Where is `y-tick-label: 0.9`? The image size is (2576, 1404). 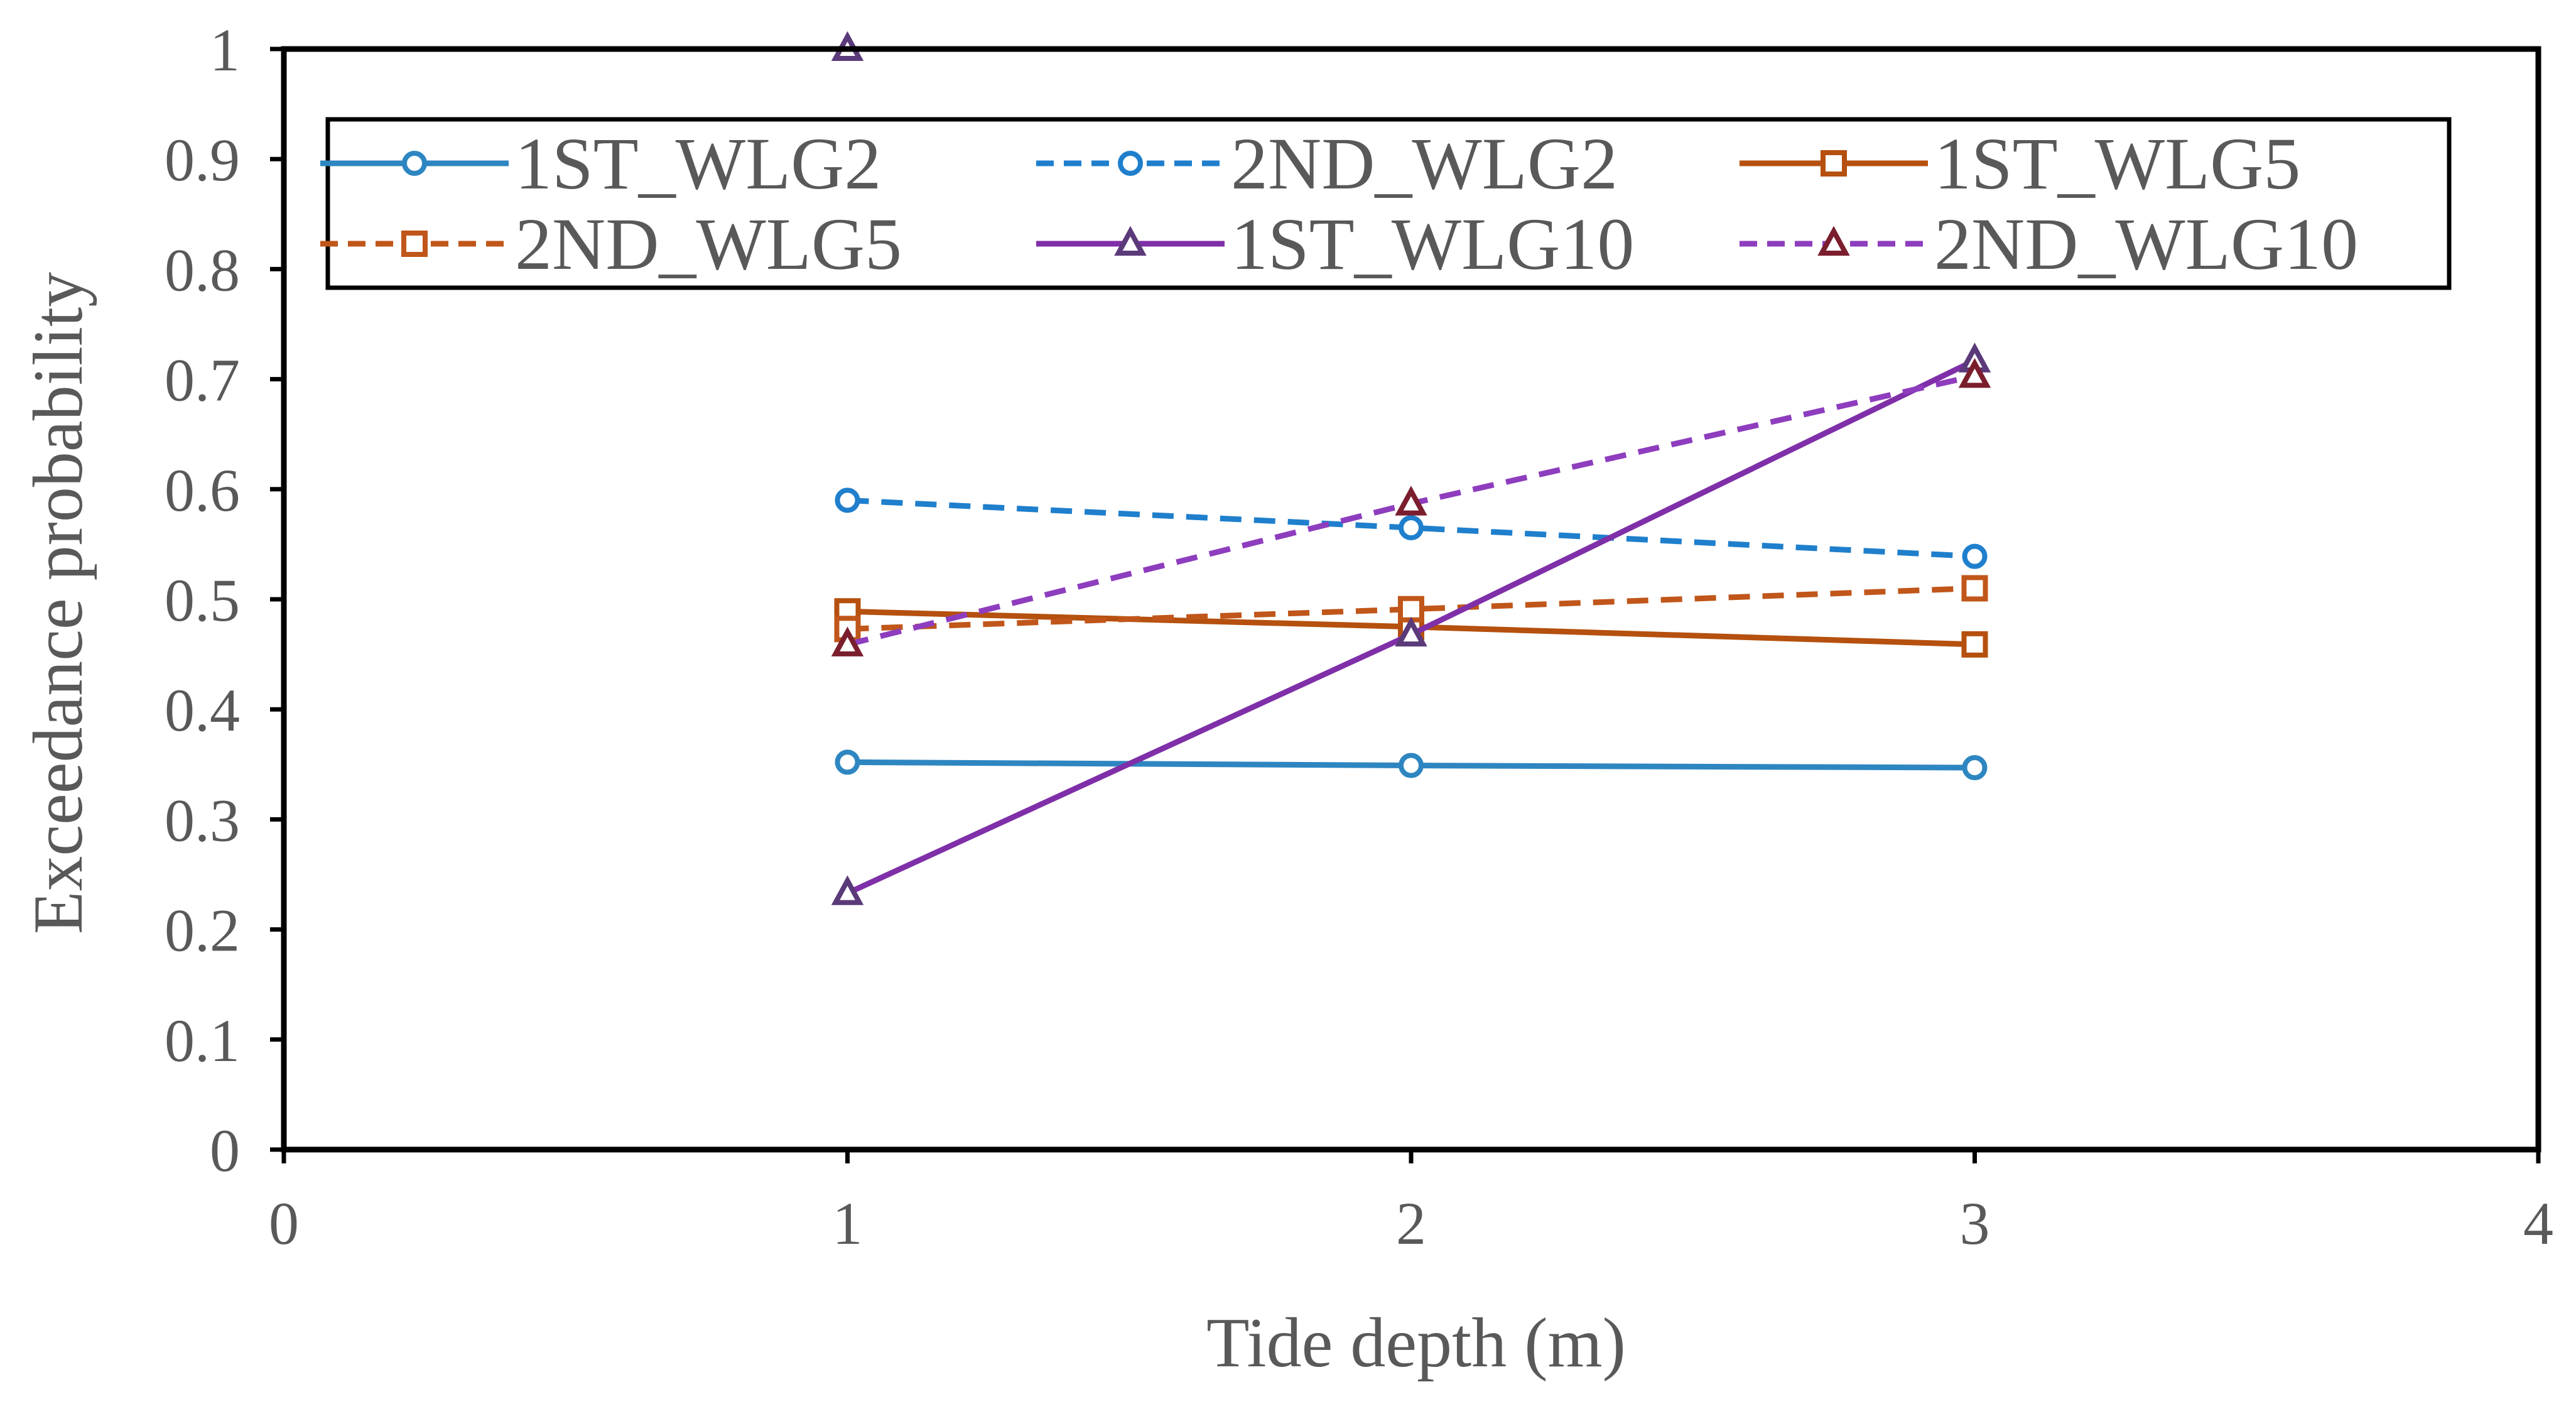 y-tick-label: 0.9 is located at coordinates (203, 159).